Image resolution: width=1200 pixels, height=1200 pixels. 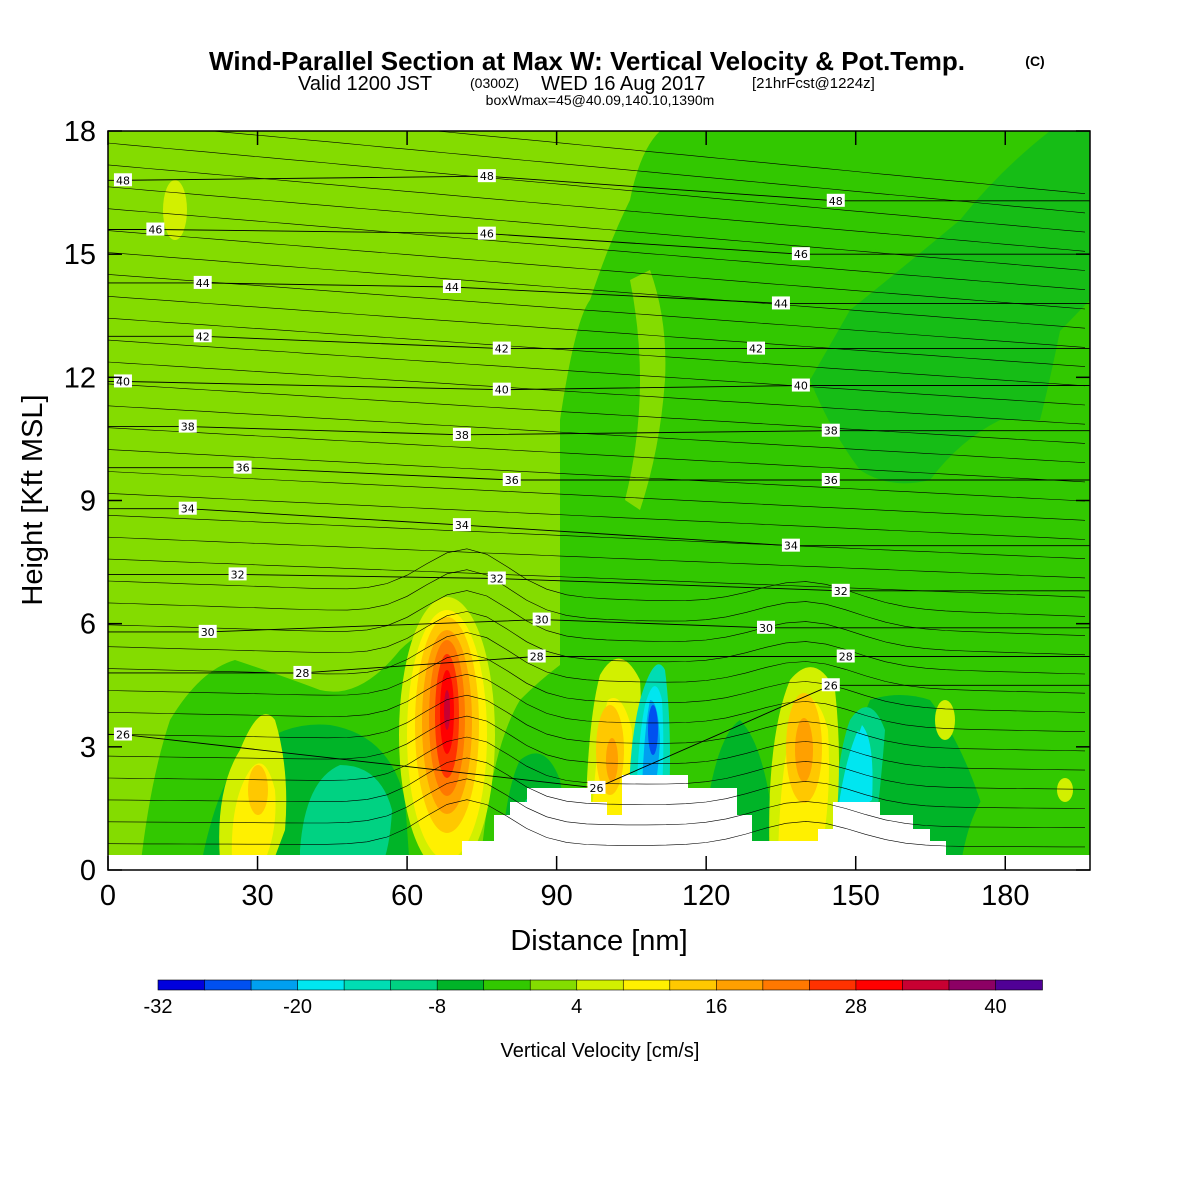 What do you see at coordinates (437, 1007) in the screenshot?
I see `colorbar-tick-label: -8` at bounding box center [437, 1007].